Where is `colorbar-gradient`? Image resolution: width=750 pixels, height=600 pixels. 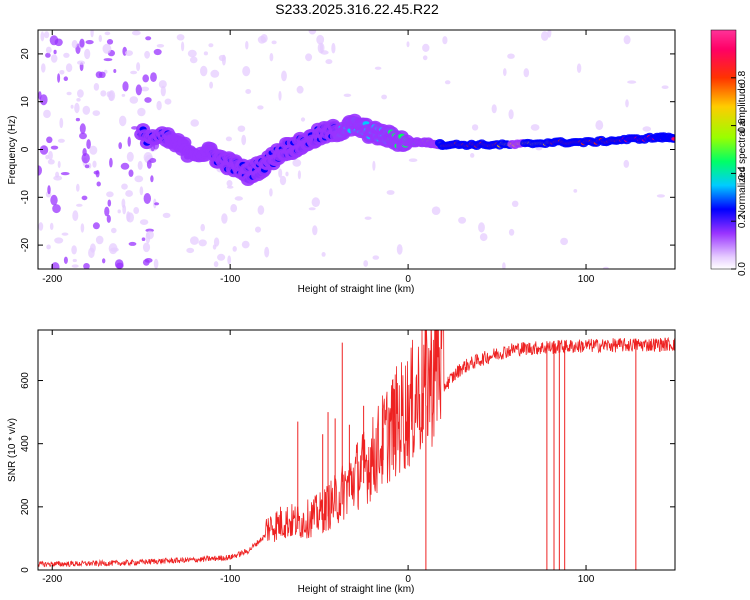 colorbar-gradient is located at coordinates (723, 149).